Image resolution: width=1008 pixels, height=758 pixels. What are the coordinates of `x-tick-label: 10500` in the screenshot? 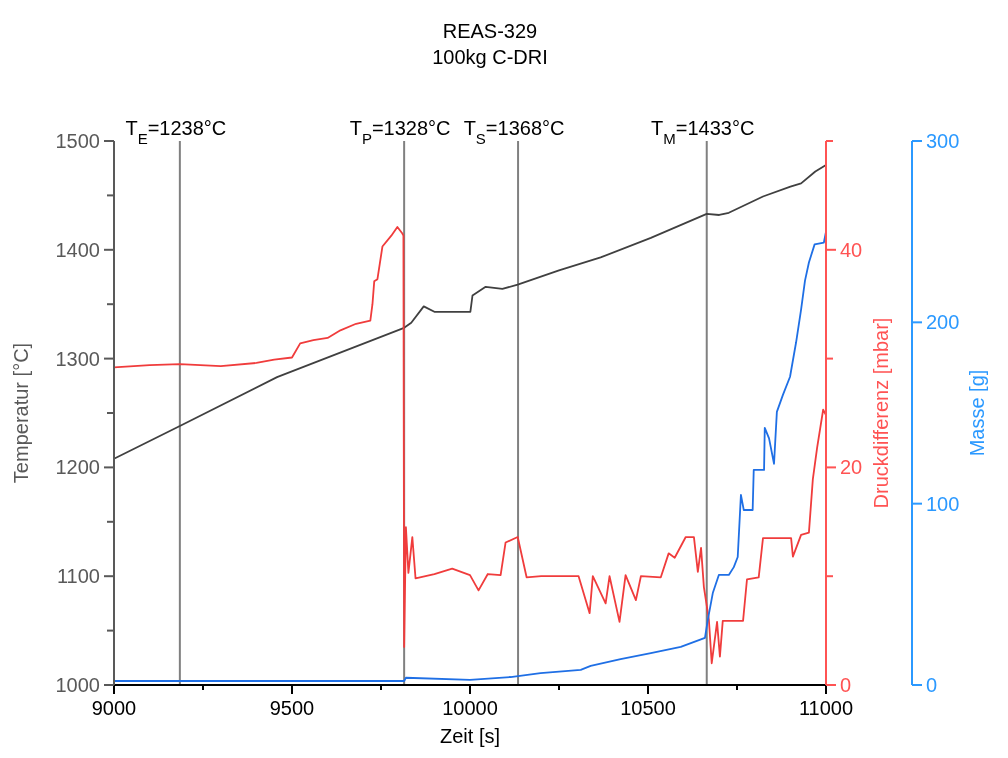 It's located at (648, 708).